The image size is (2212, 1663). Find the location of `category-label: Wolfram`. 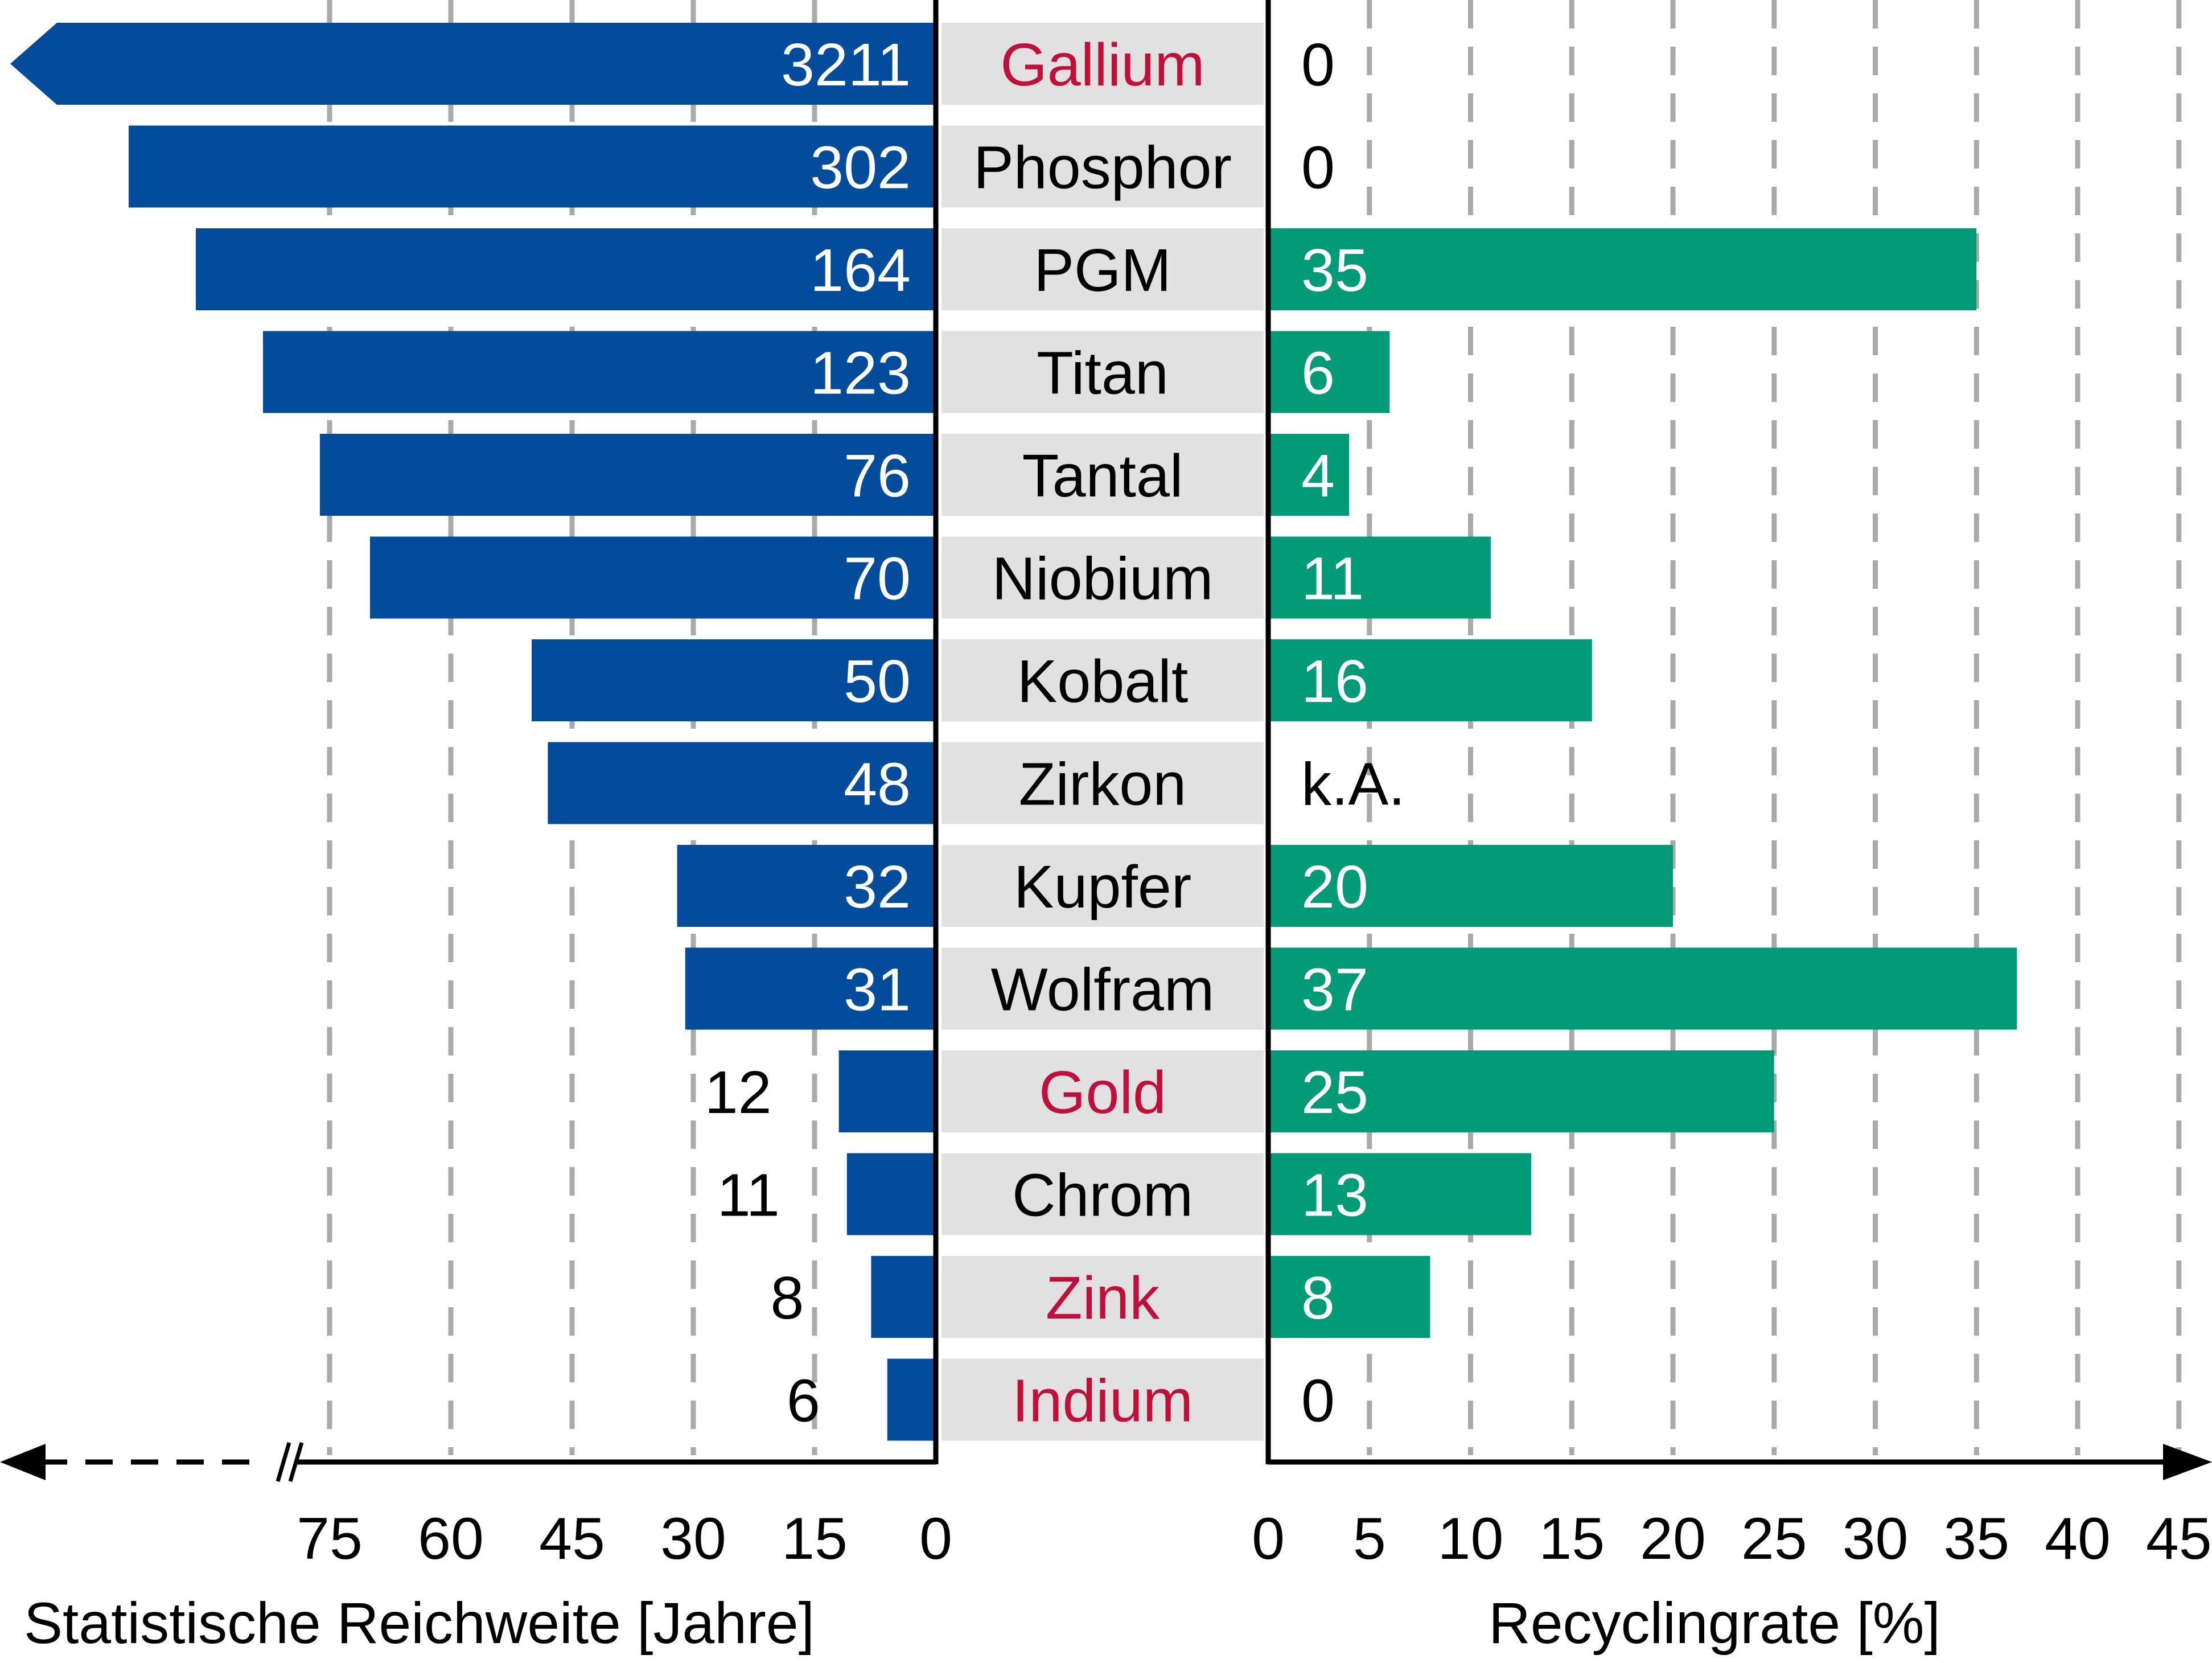

category-label: Wolfram is located at coordinates (1103, 990).